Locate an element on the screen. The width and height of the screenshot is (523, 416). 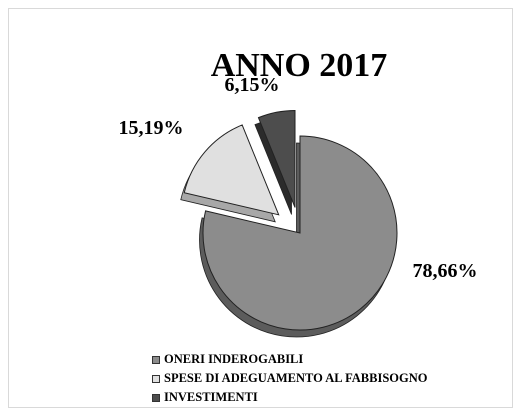
legend-item-oneri: ONERI INDEROGABILI is located at coordinates (290, 359).